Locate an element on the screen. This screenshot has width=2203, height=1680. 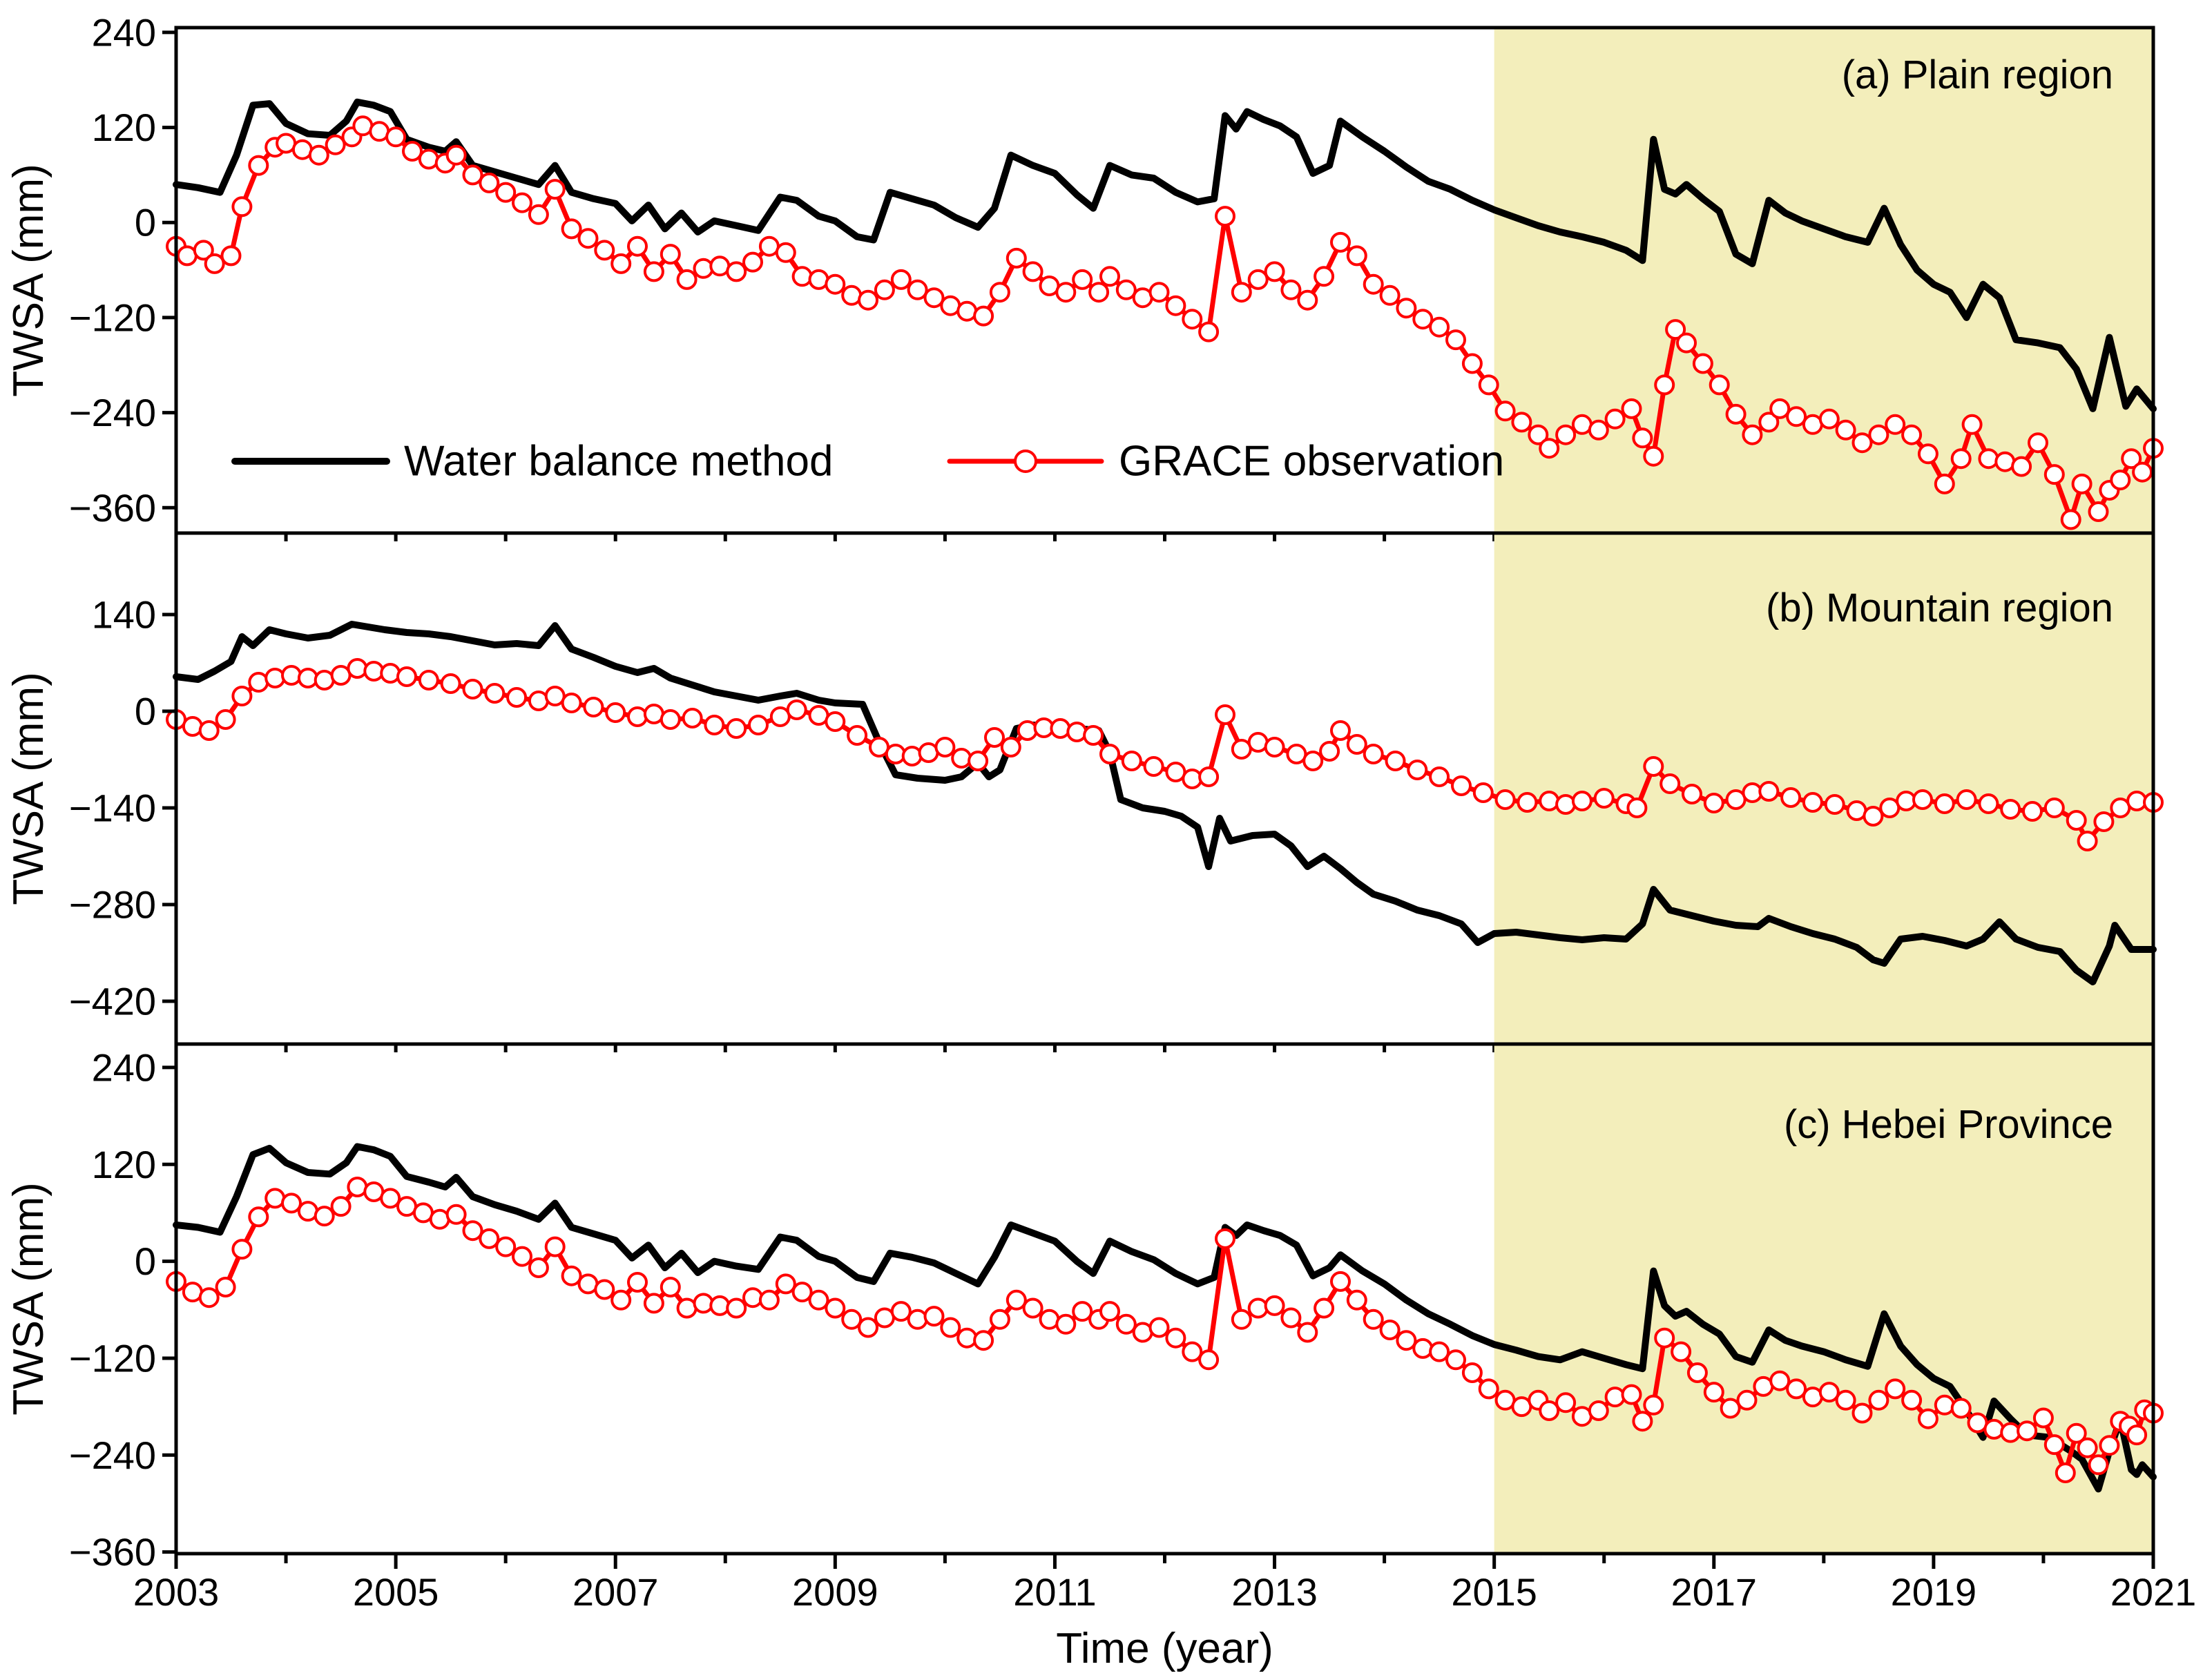
shaded-forecast-band is located at coordinates (1823, 1299).